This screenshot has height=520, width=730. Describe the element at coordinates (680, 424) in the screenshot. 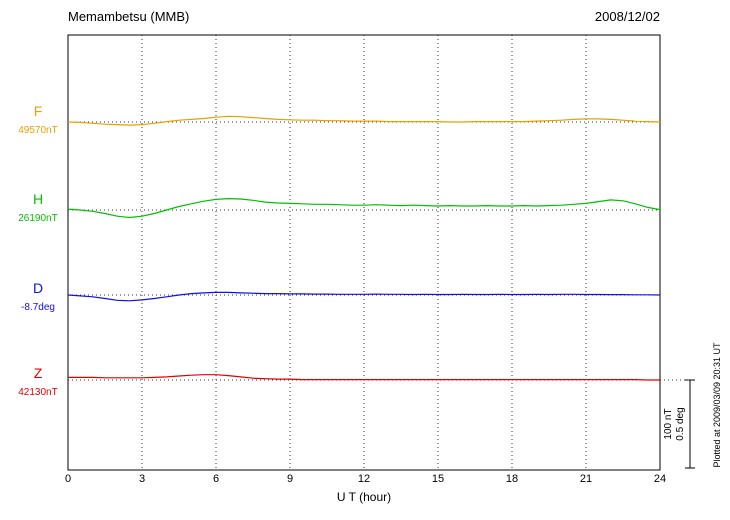

I see `scale-deg-label: 0.5 deg` at that location.